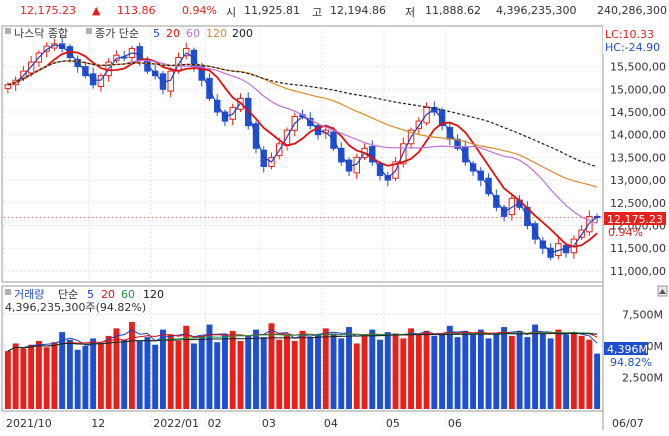 This screenshot has width=669, height=436. I want to click on price-change: 113.86, so click(136, 10).